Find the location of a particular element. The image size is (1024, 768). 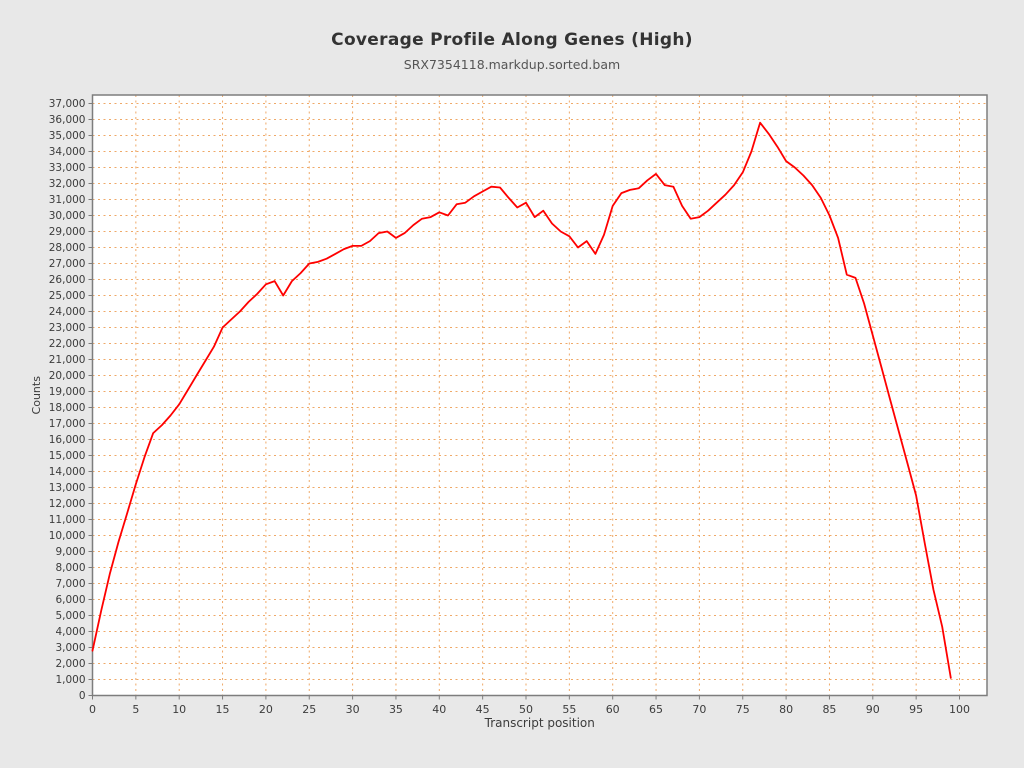

y-tick-label: 22,000 is located at coordinates (67, 344).